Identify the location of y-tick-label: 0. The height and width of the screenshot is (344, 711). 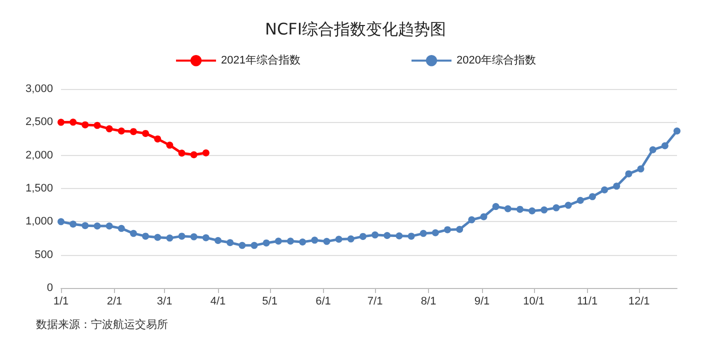
(49, 288).